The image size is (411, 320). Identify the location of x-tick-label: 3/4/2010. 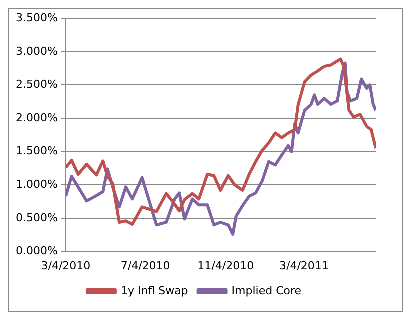
(66, 265).